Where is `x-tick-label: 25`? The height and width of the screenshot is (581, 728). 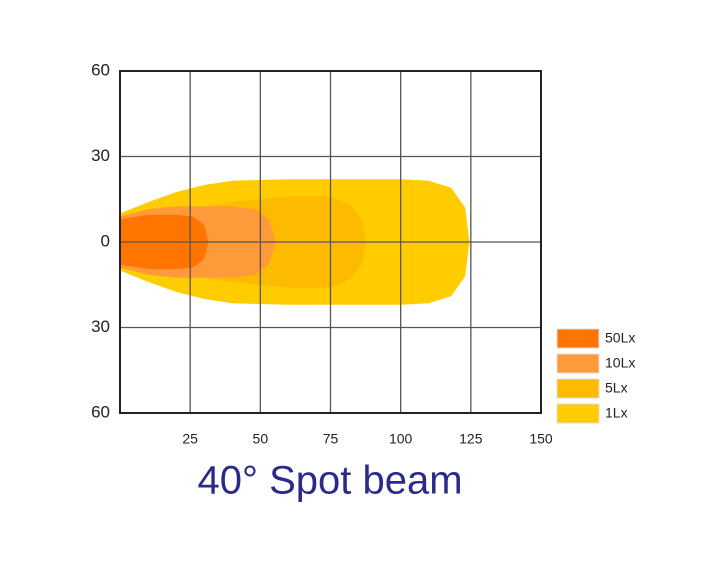 x-tick-label: 25 is located at coordinates (190, 439).